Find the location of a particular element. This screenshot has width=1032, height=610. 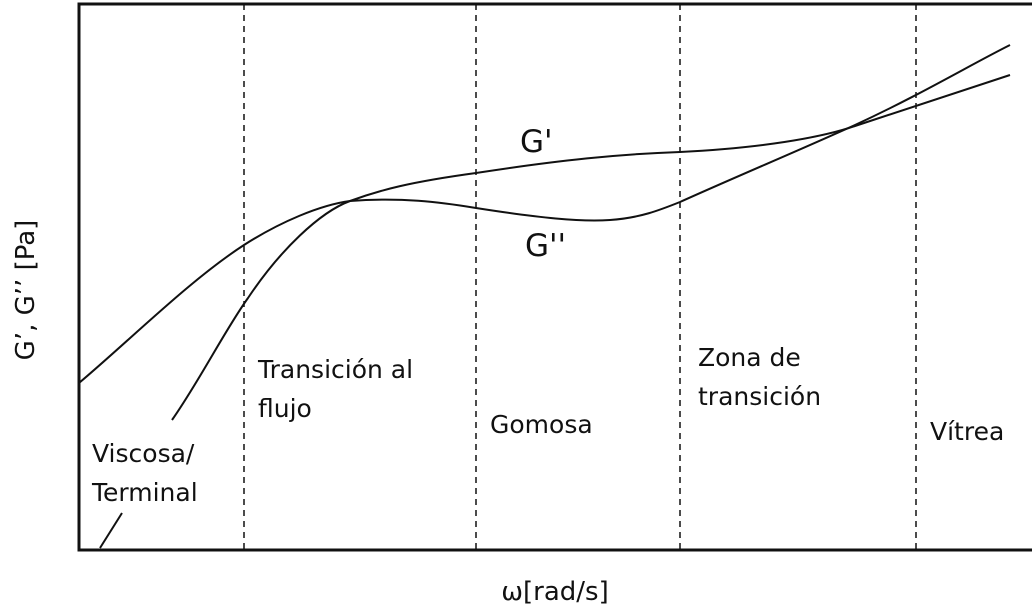

region-label: Transición al is located at coordinates (335, 369).